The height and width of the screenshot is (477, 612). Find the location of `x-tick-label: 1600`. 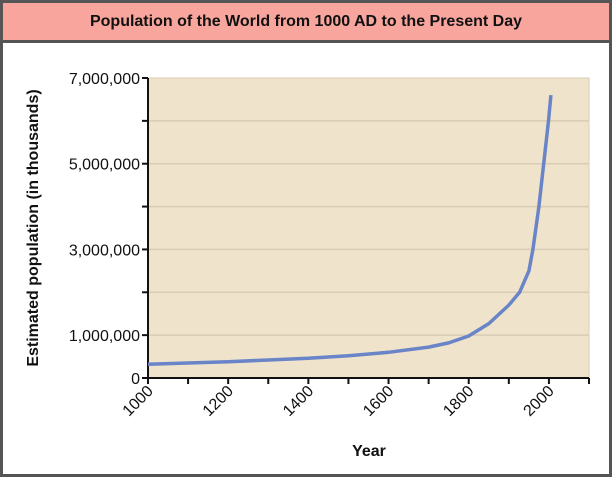

x-tick-label: 1600 is located at coordinates (378, 401).